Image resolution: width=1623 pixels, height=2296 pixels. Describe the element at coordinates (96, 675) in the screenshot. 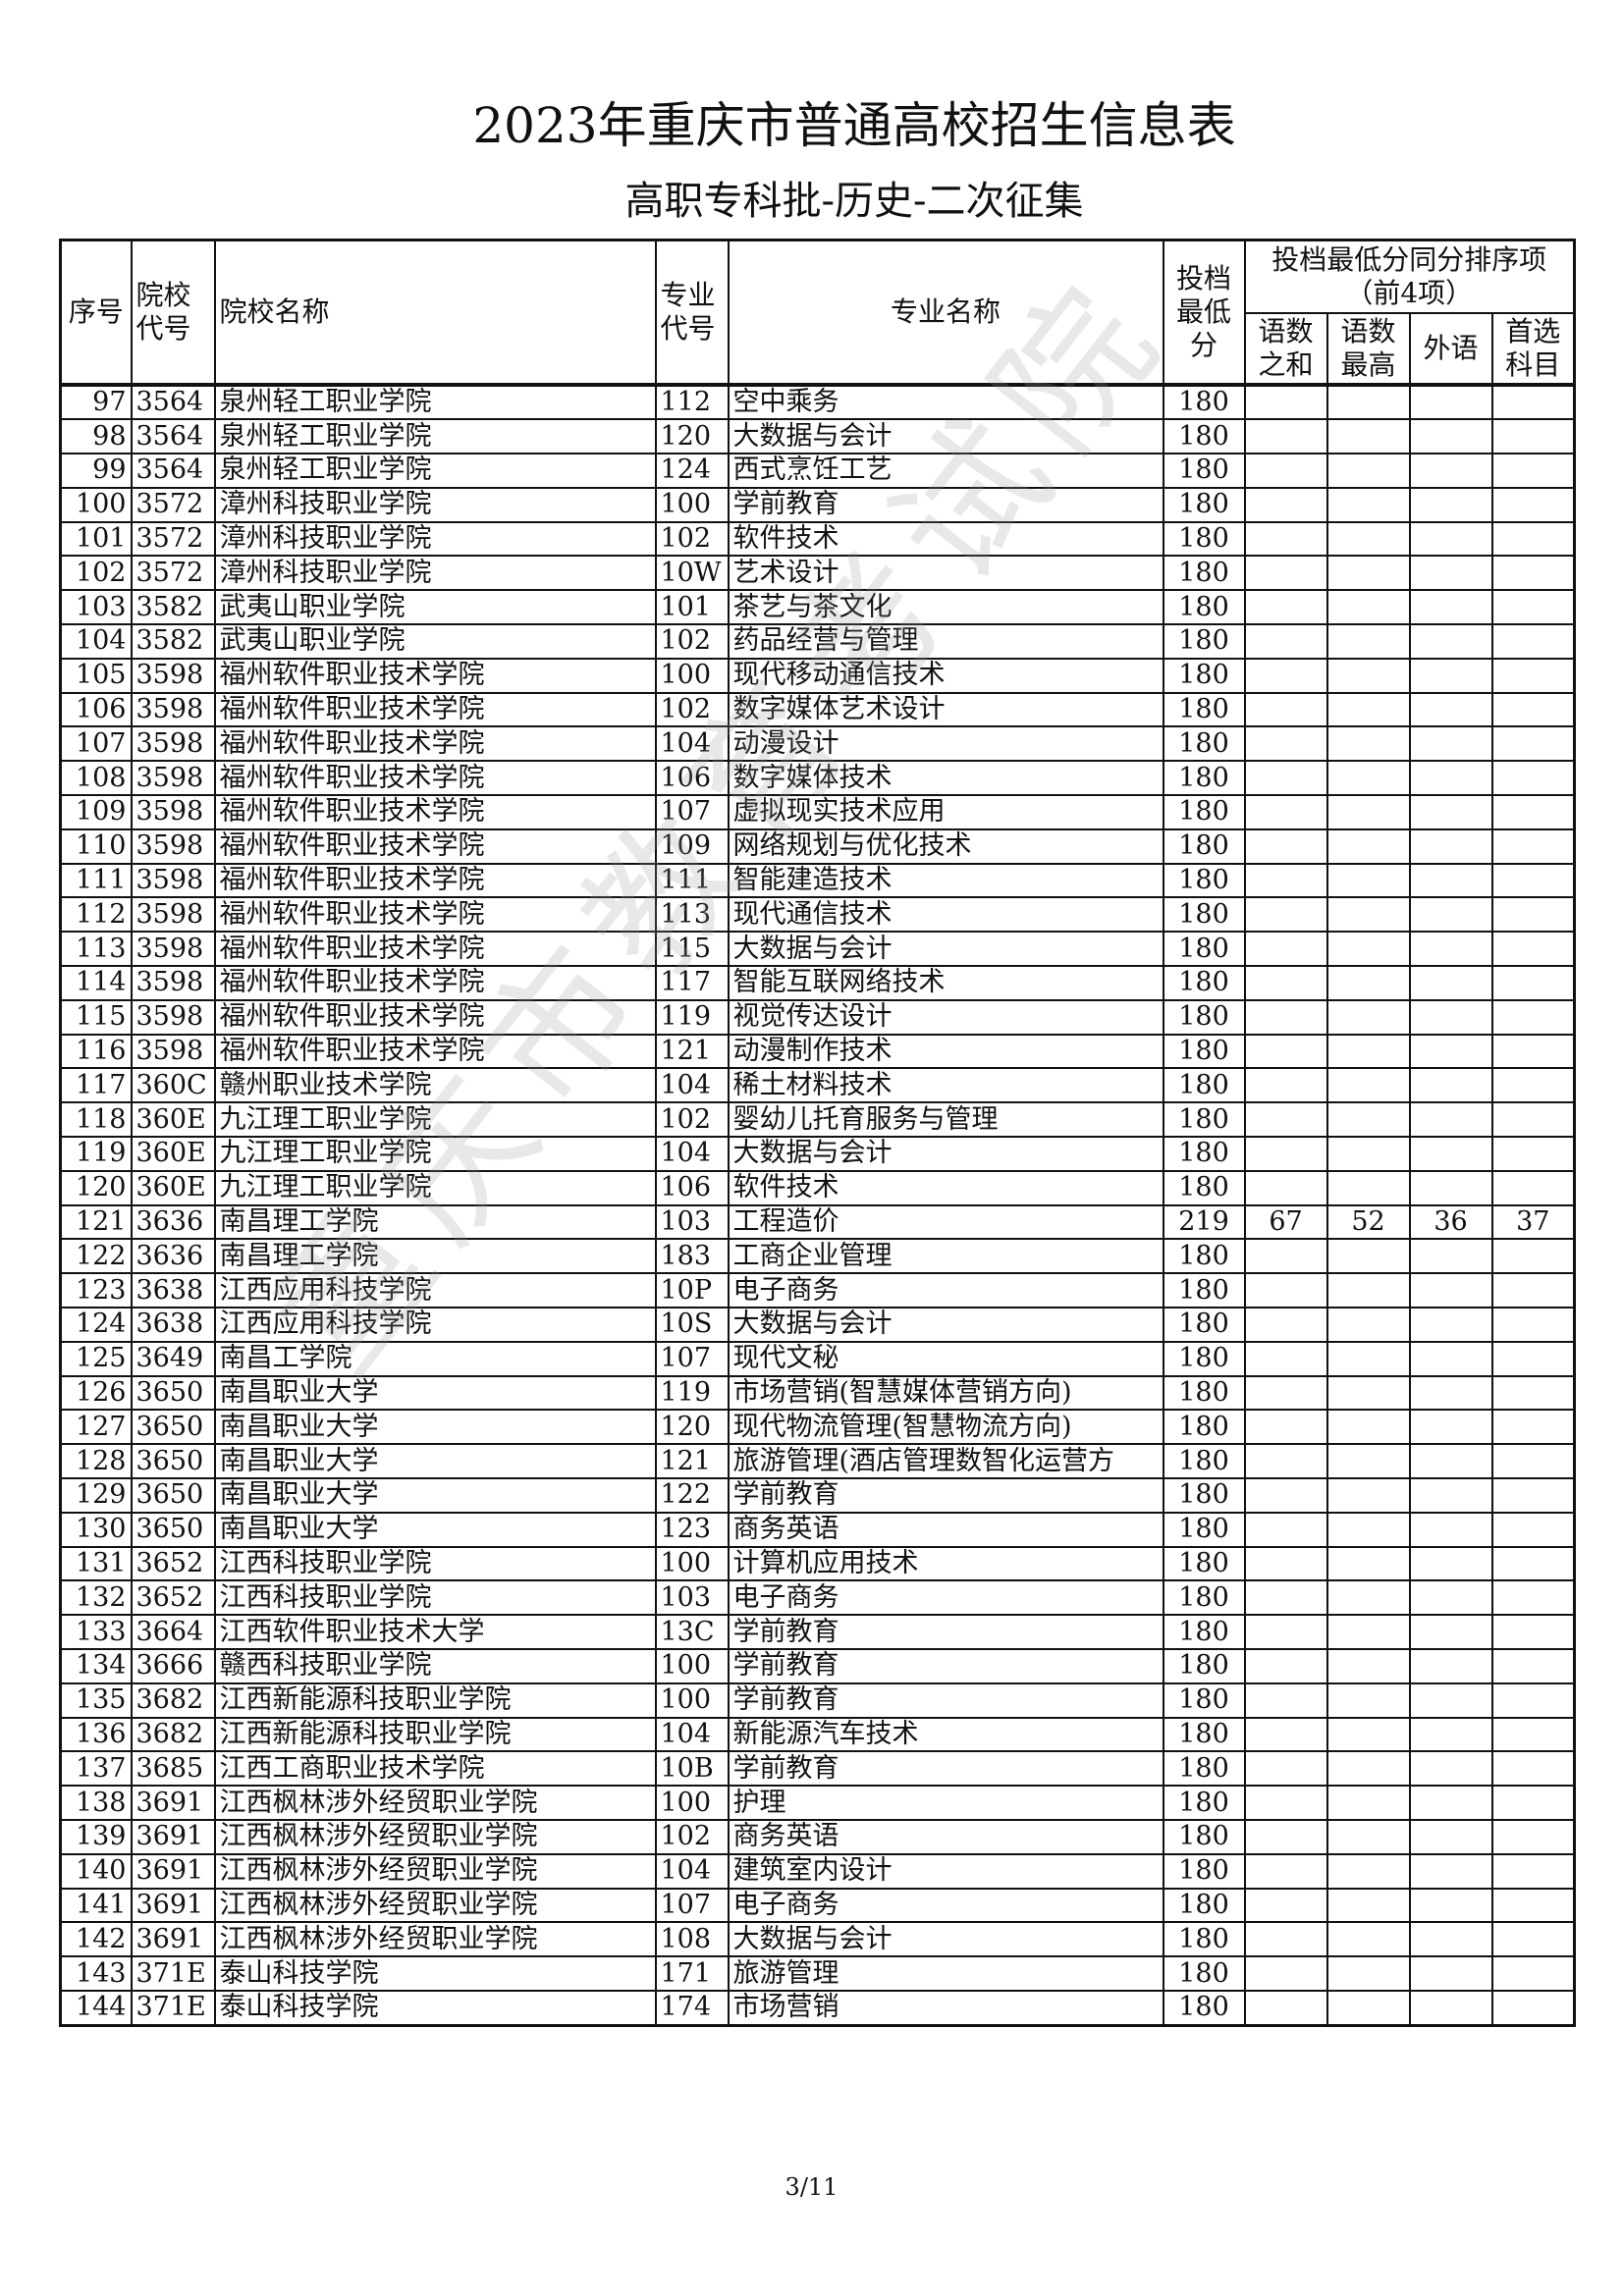

I see `cell-seq: 105` at that location.